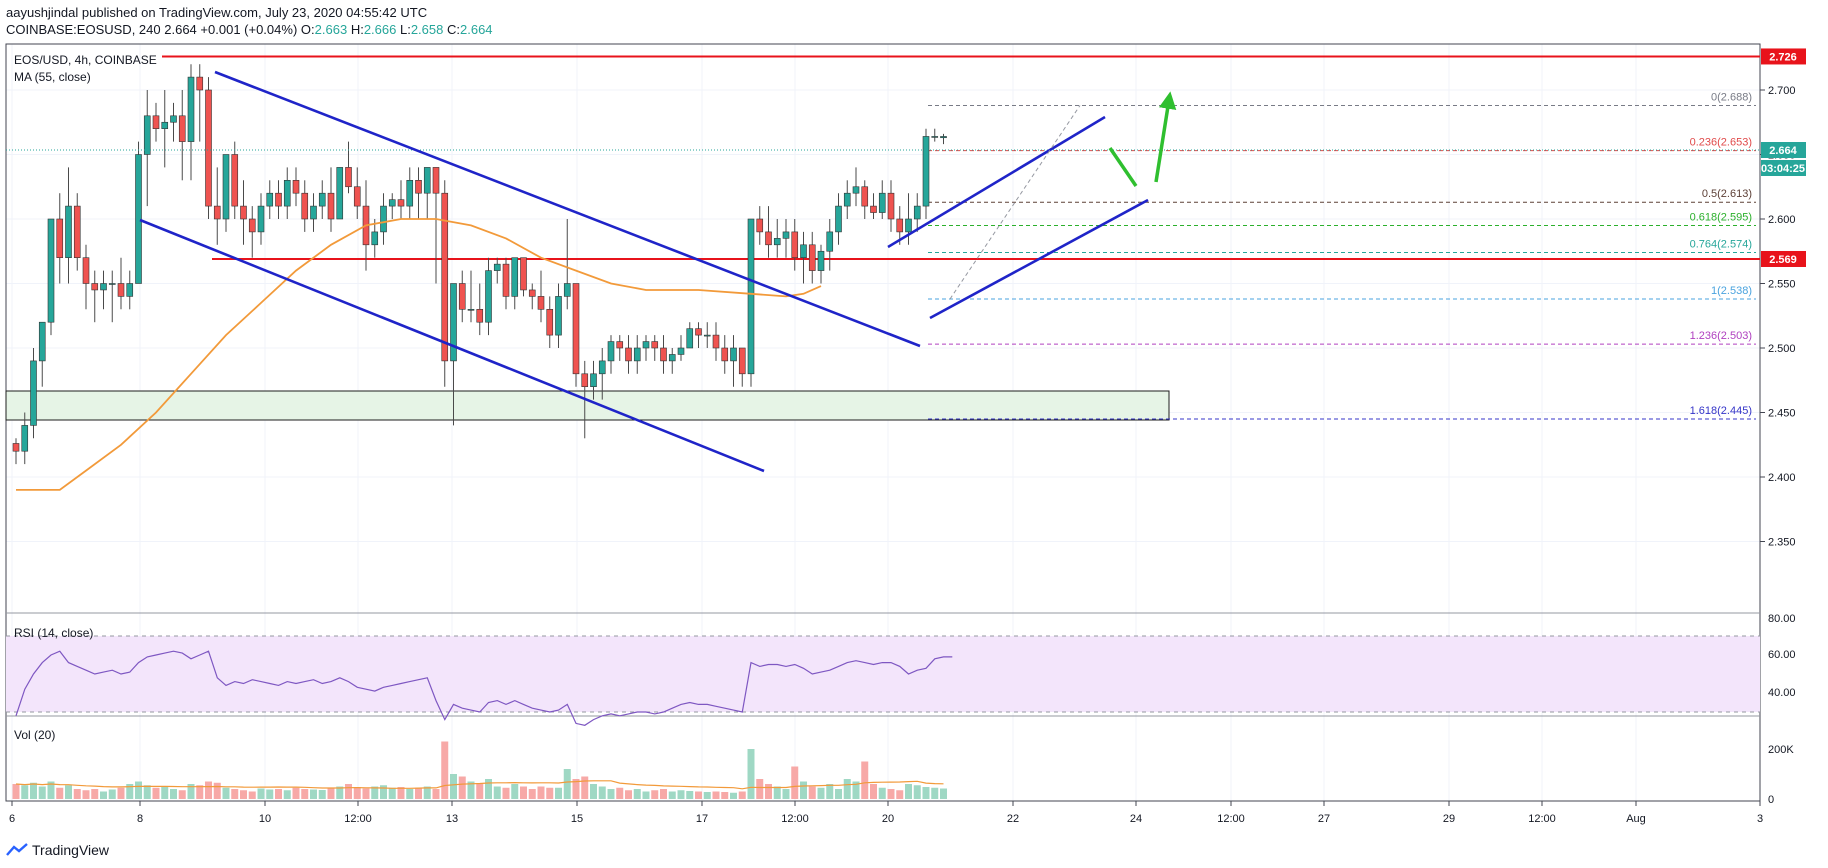  What do you see at coordinates (34, 735) in the screenshot?
I see `volume-legend: Vol (20)` at bounding box center [34, 735].